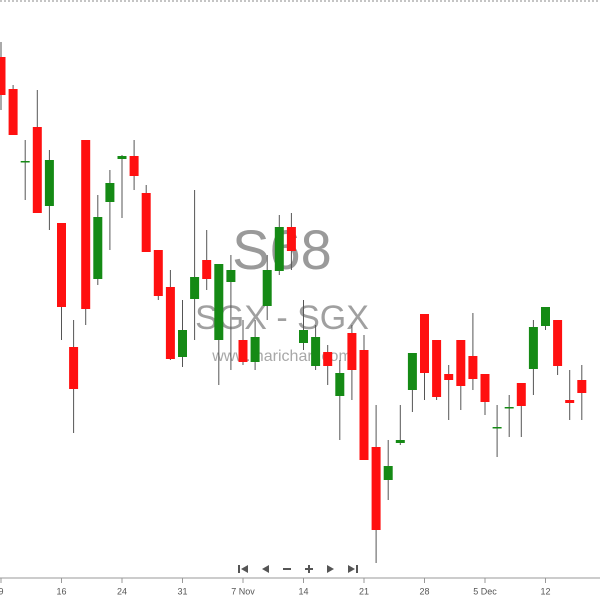 This screenshot has width=600, height=600. What do you see at coordinates (424, 591) in the screenshot?
I see `x-tick-label: 28` at bounding box center [424, 591].